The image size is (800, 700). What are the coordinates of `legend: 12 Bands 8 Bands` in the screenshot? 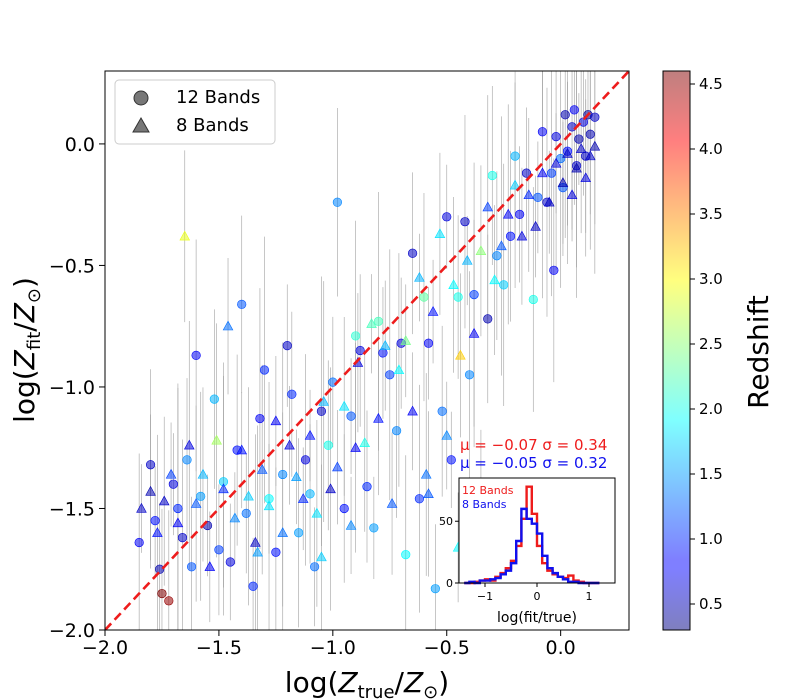 It's located at (195, 112).